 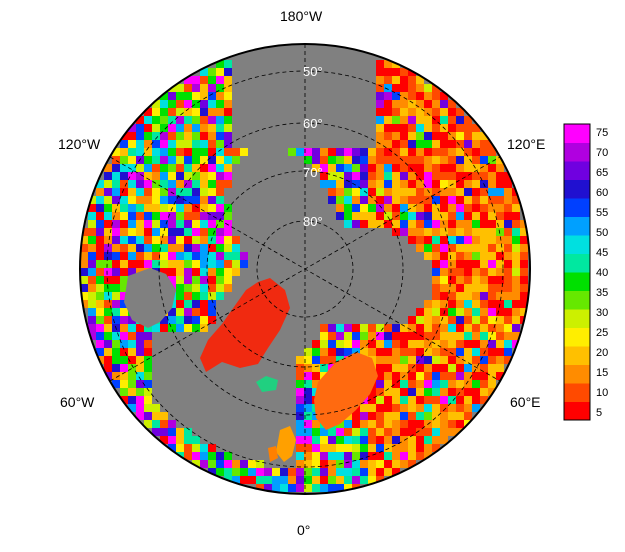 I want to click on iceland-landmass, so click(x=267, y=384).